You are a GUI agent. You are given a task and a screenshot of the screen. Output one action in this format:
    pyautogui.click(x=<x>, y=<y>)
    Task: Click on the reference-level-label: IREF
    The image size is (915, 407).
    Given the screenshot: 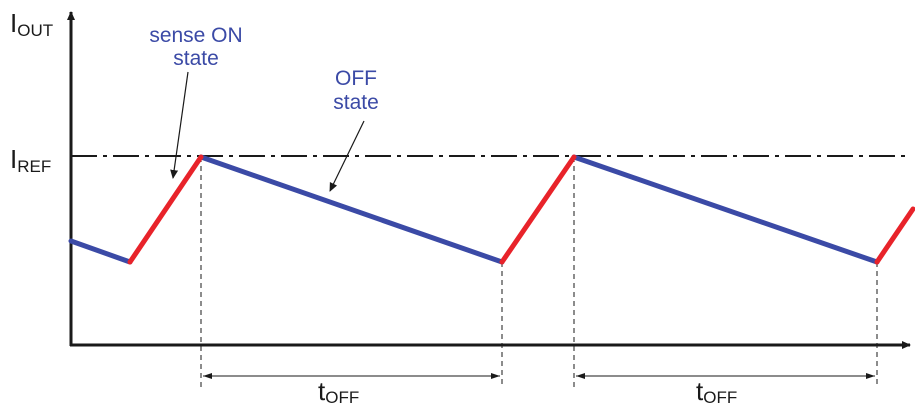 What is the action you would take?
    pyautogui.click(x=30, y=160)
    